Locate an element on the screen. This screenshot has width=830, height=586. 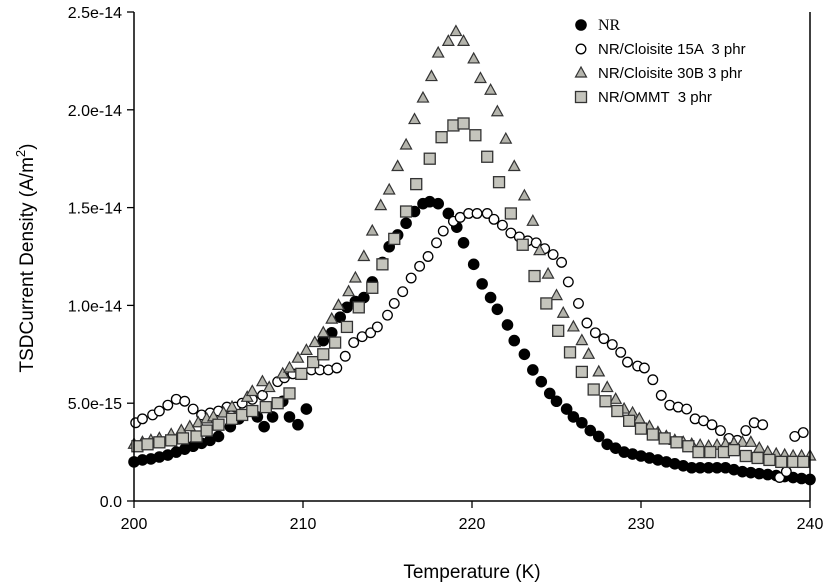
legend-item: NR is located at coordinates (598, 25).